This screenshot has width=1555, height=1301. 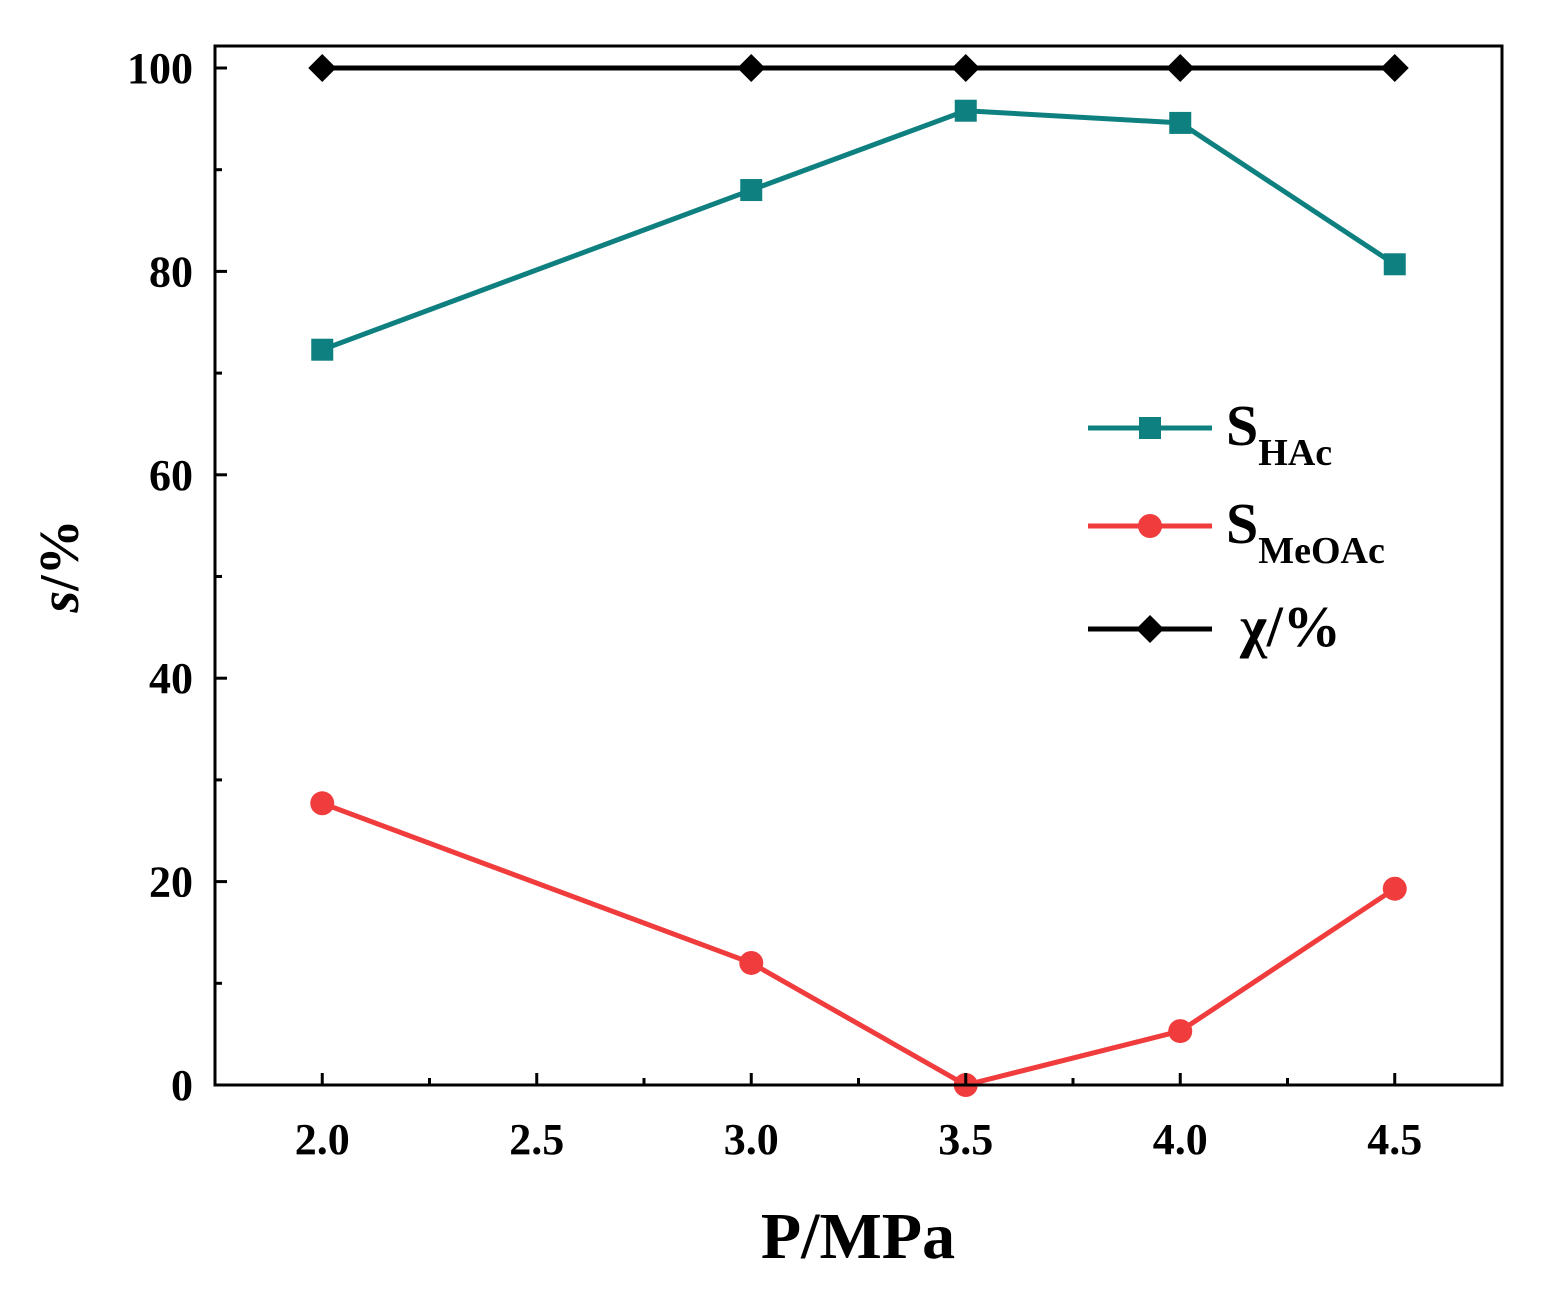 I want to click on y-tick-label: 80, so click(x=171, y=271).